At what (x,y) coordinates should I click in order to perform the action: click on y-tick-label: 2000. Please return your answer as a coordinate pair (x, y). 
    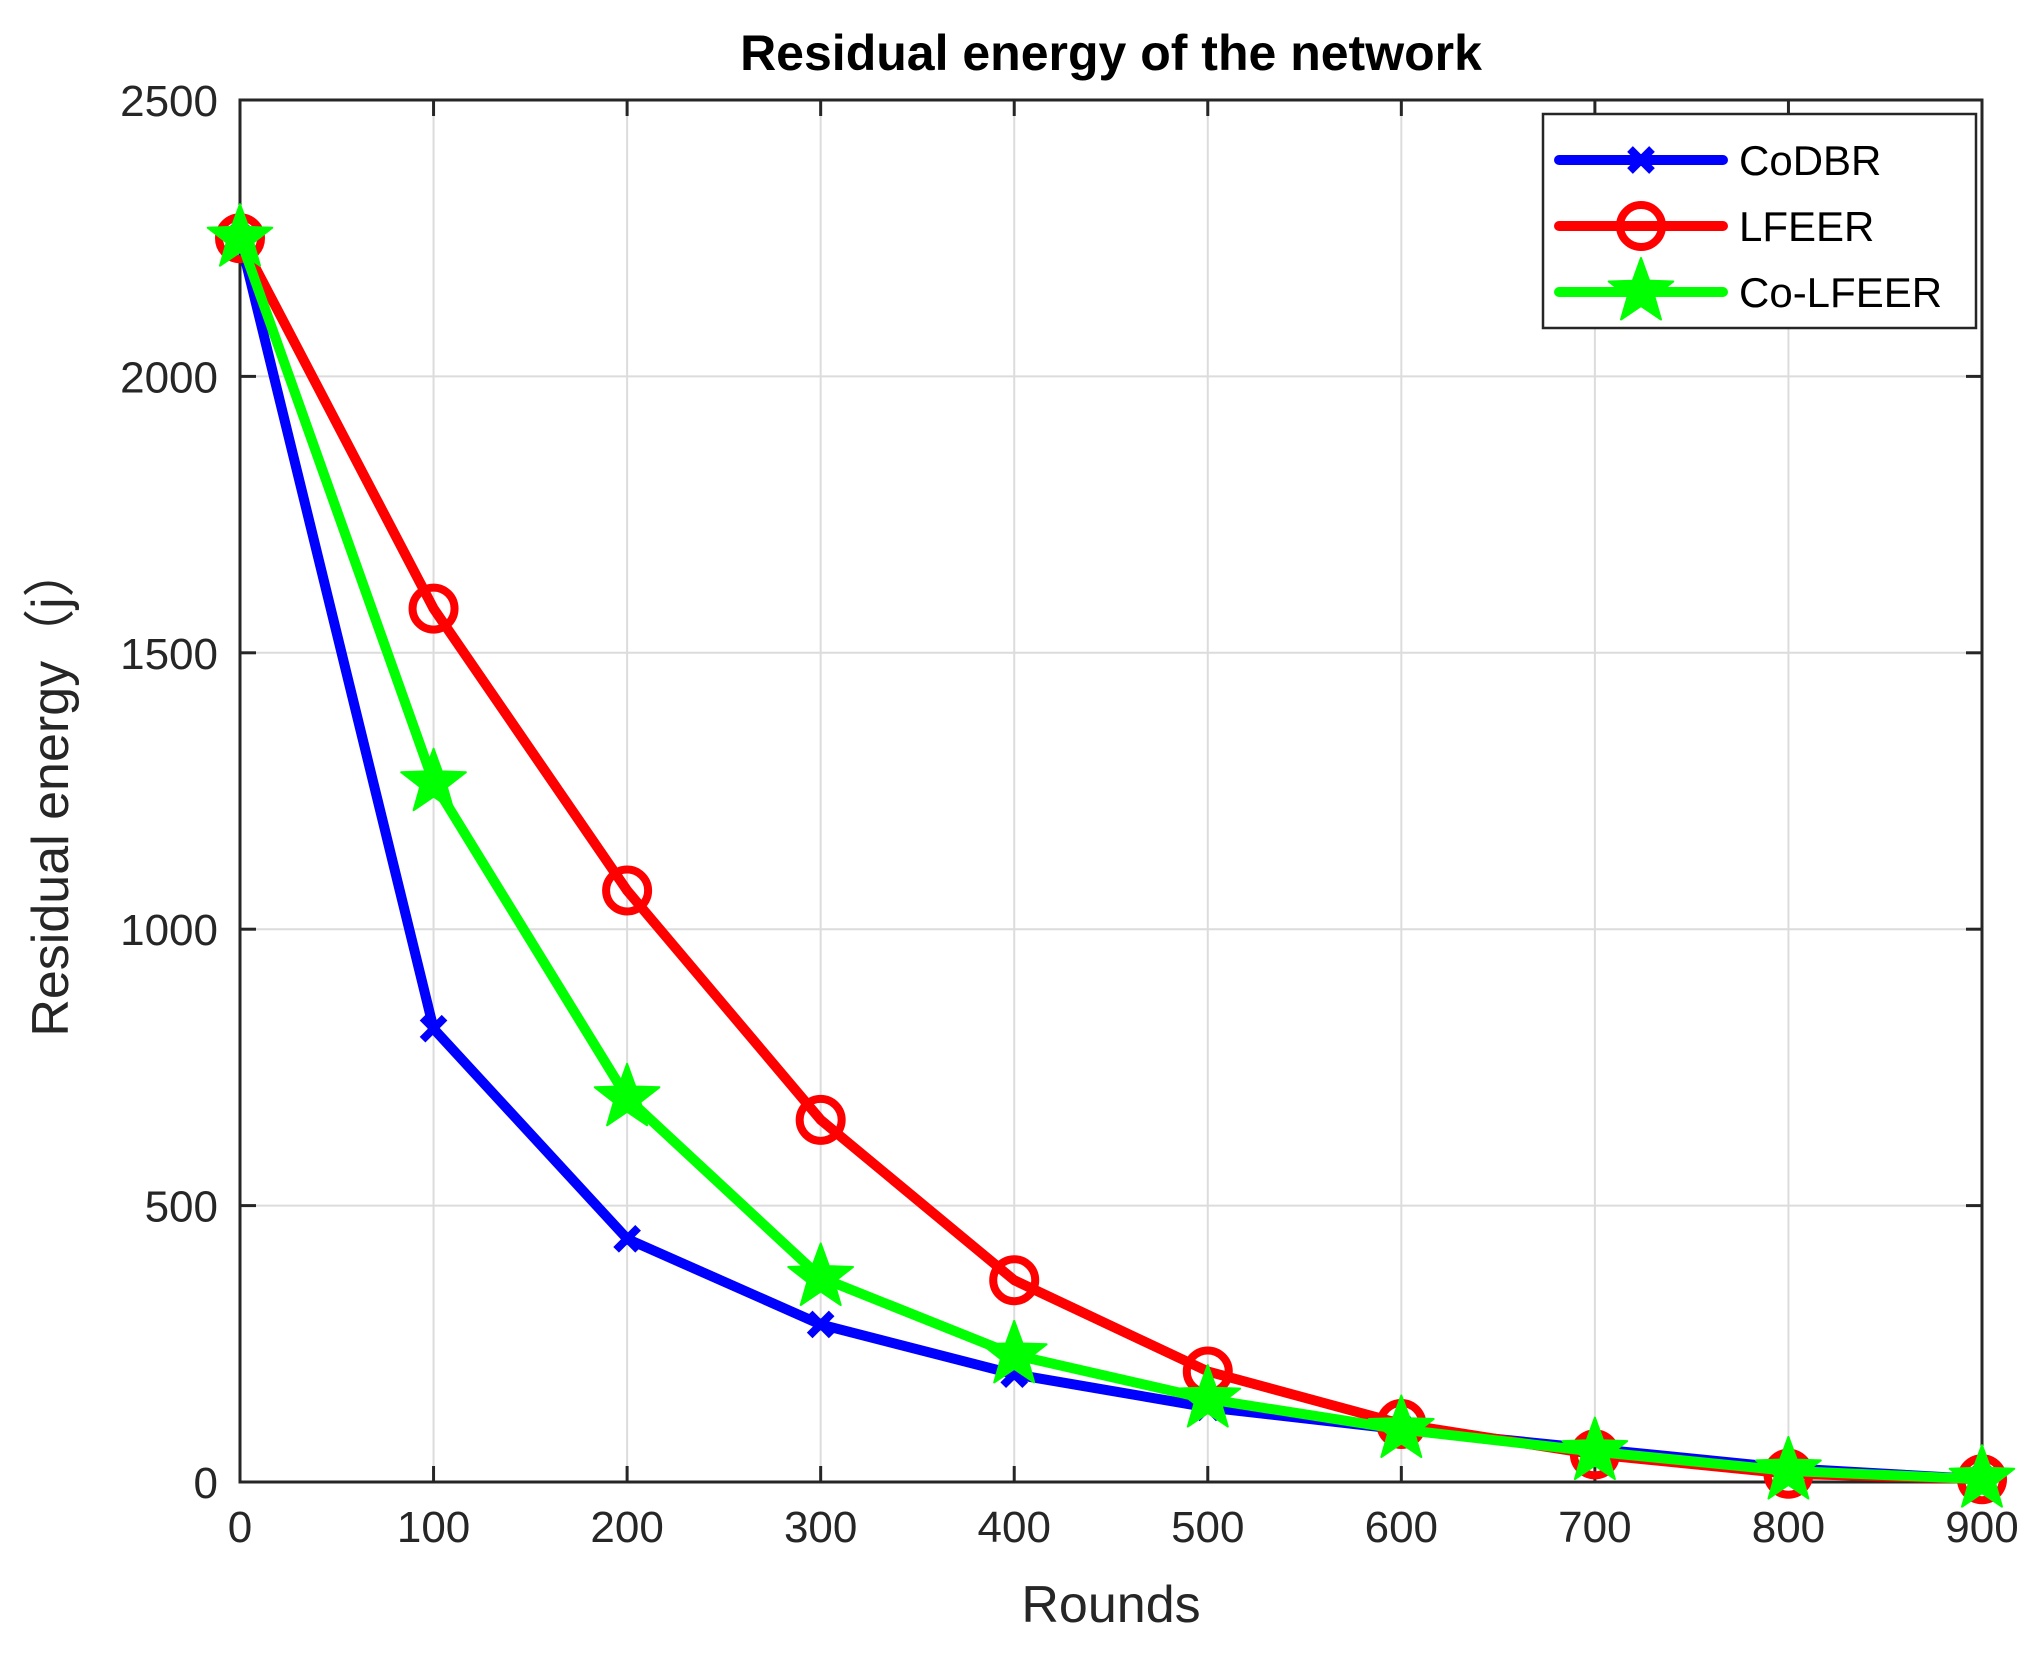
    Looking at the image, I should click on (169, 377).